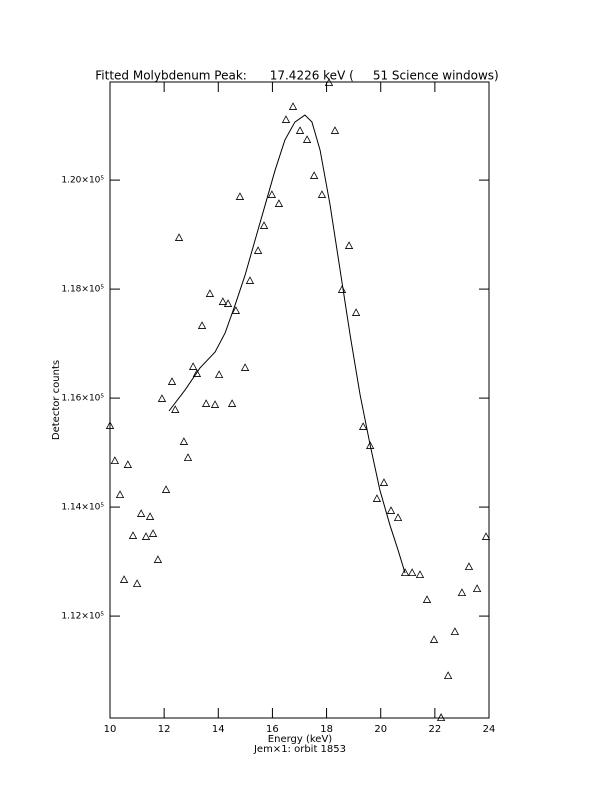 The width and height of the screenshot is (612, 792). Describe the element at coordinates (489, 729) in the screenshot. I see `x-tick-label: 24` at that location.